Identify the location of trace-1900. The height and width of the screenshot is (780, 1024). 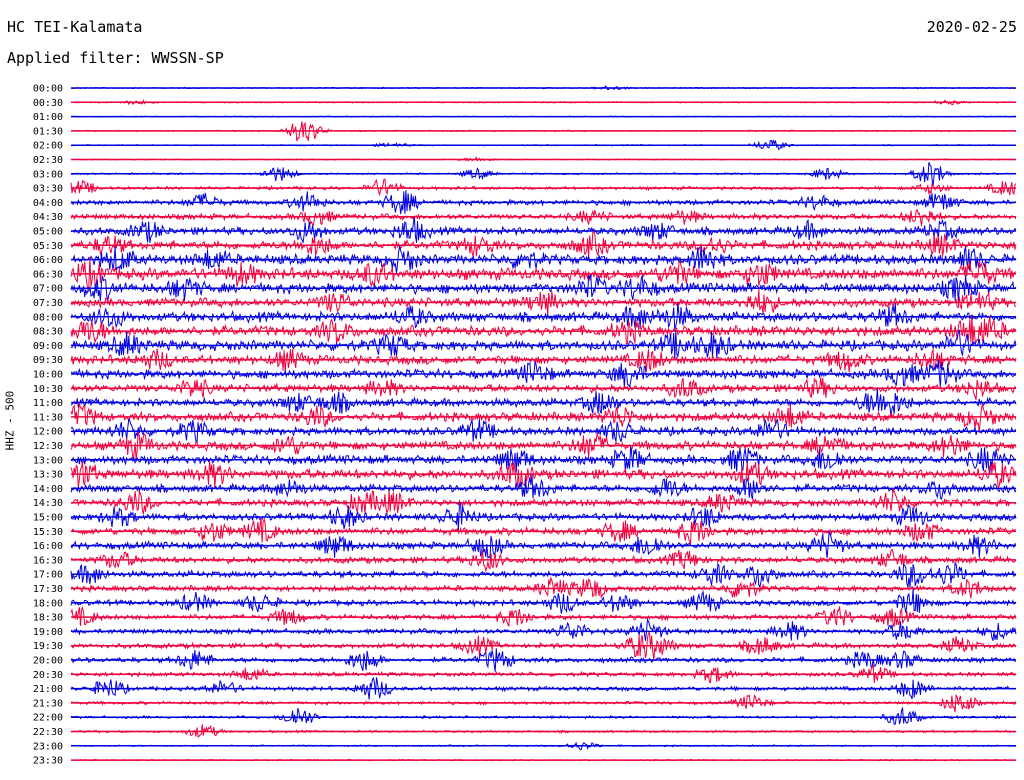
(543, 629).